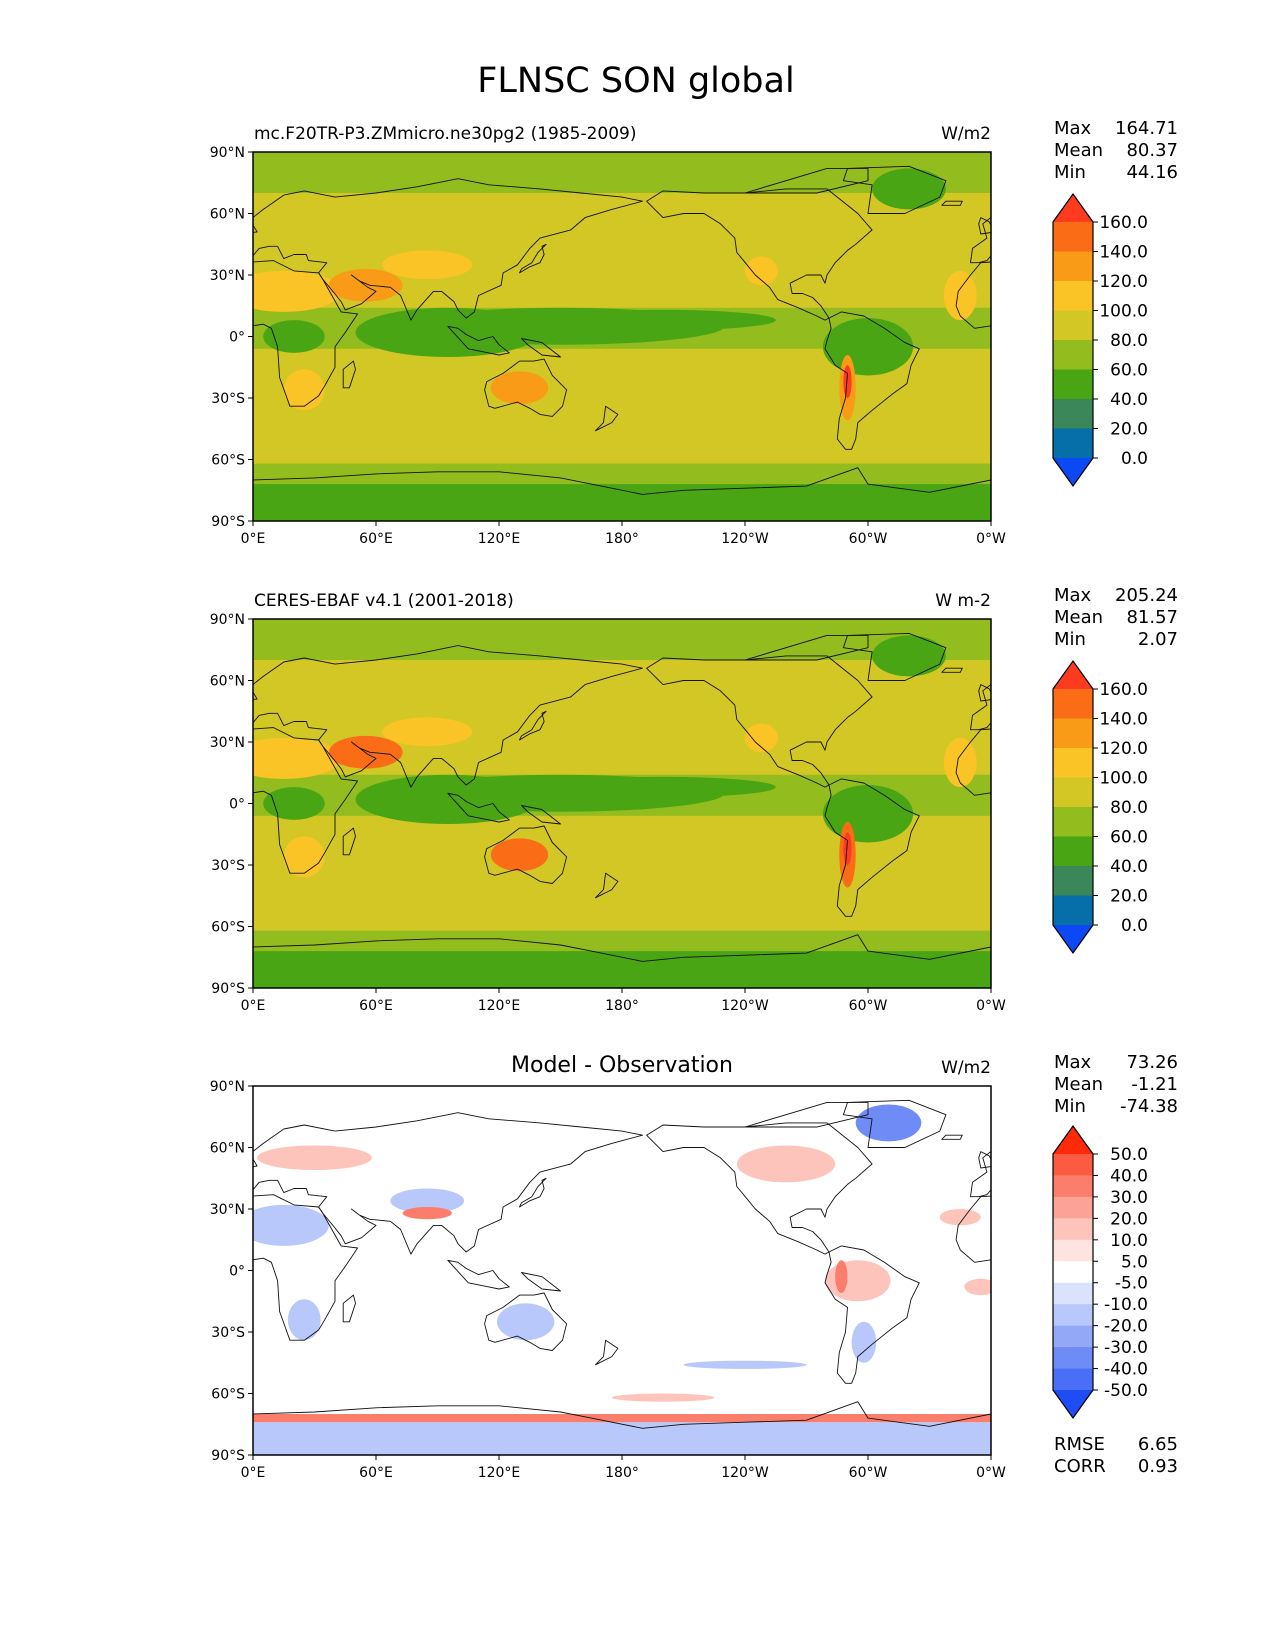  What do you see at coordinates (1146, 128) in the screenshot?
I see `stat-max-value: 164.71` at bounding box center [1146, 128].